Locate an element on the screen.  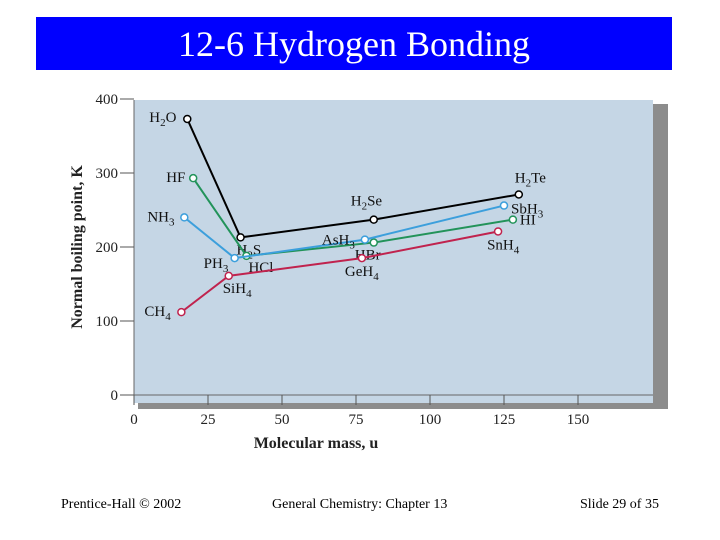
x-tick-label: 50 is located at coordinates (282, 420).